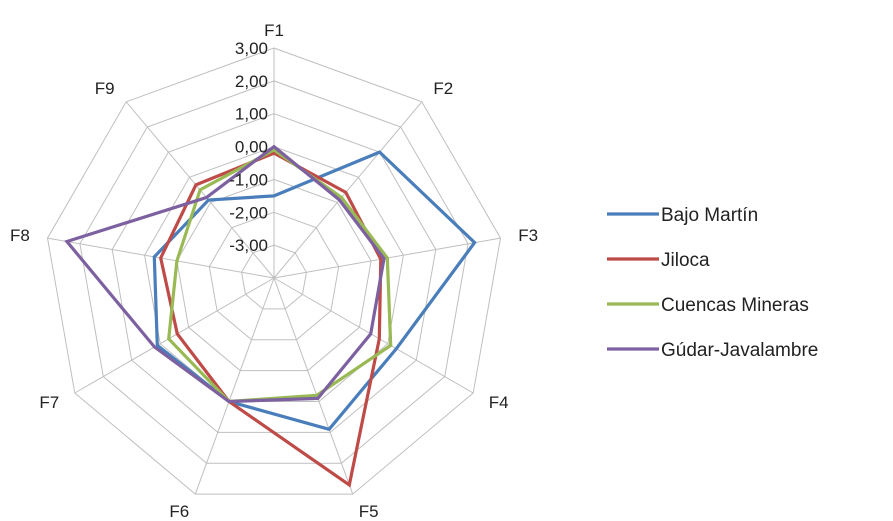 The height and width of the screenshot is (521, 893). What do you see at coordinates (251, 48) in the screenshot?
I see `tick-label: 3,00` at bounding box center [251, 48].